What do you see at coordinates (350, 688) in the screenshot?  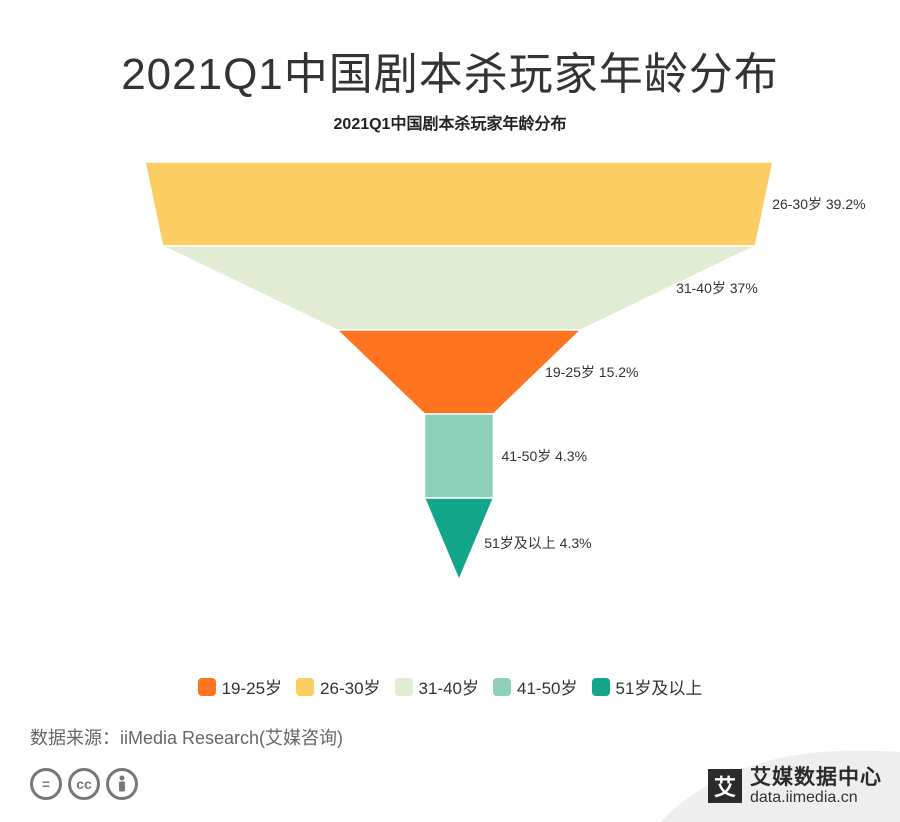 I see `legend-label: 26-30岁` at bounding box center [350, 688].